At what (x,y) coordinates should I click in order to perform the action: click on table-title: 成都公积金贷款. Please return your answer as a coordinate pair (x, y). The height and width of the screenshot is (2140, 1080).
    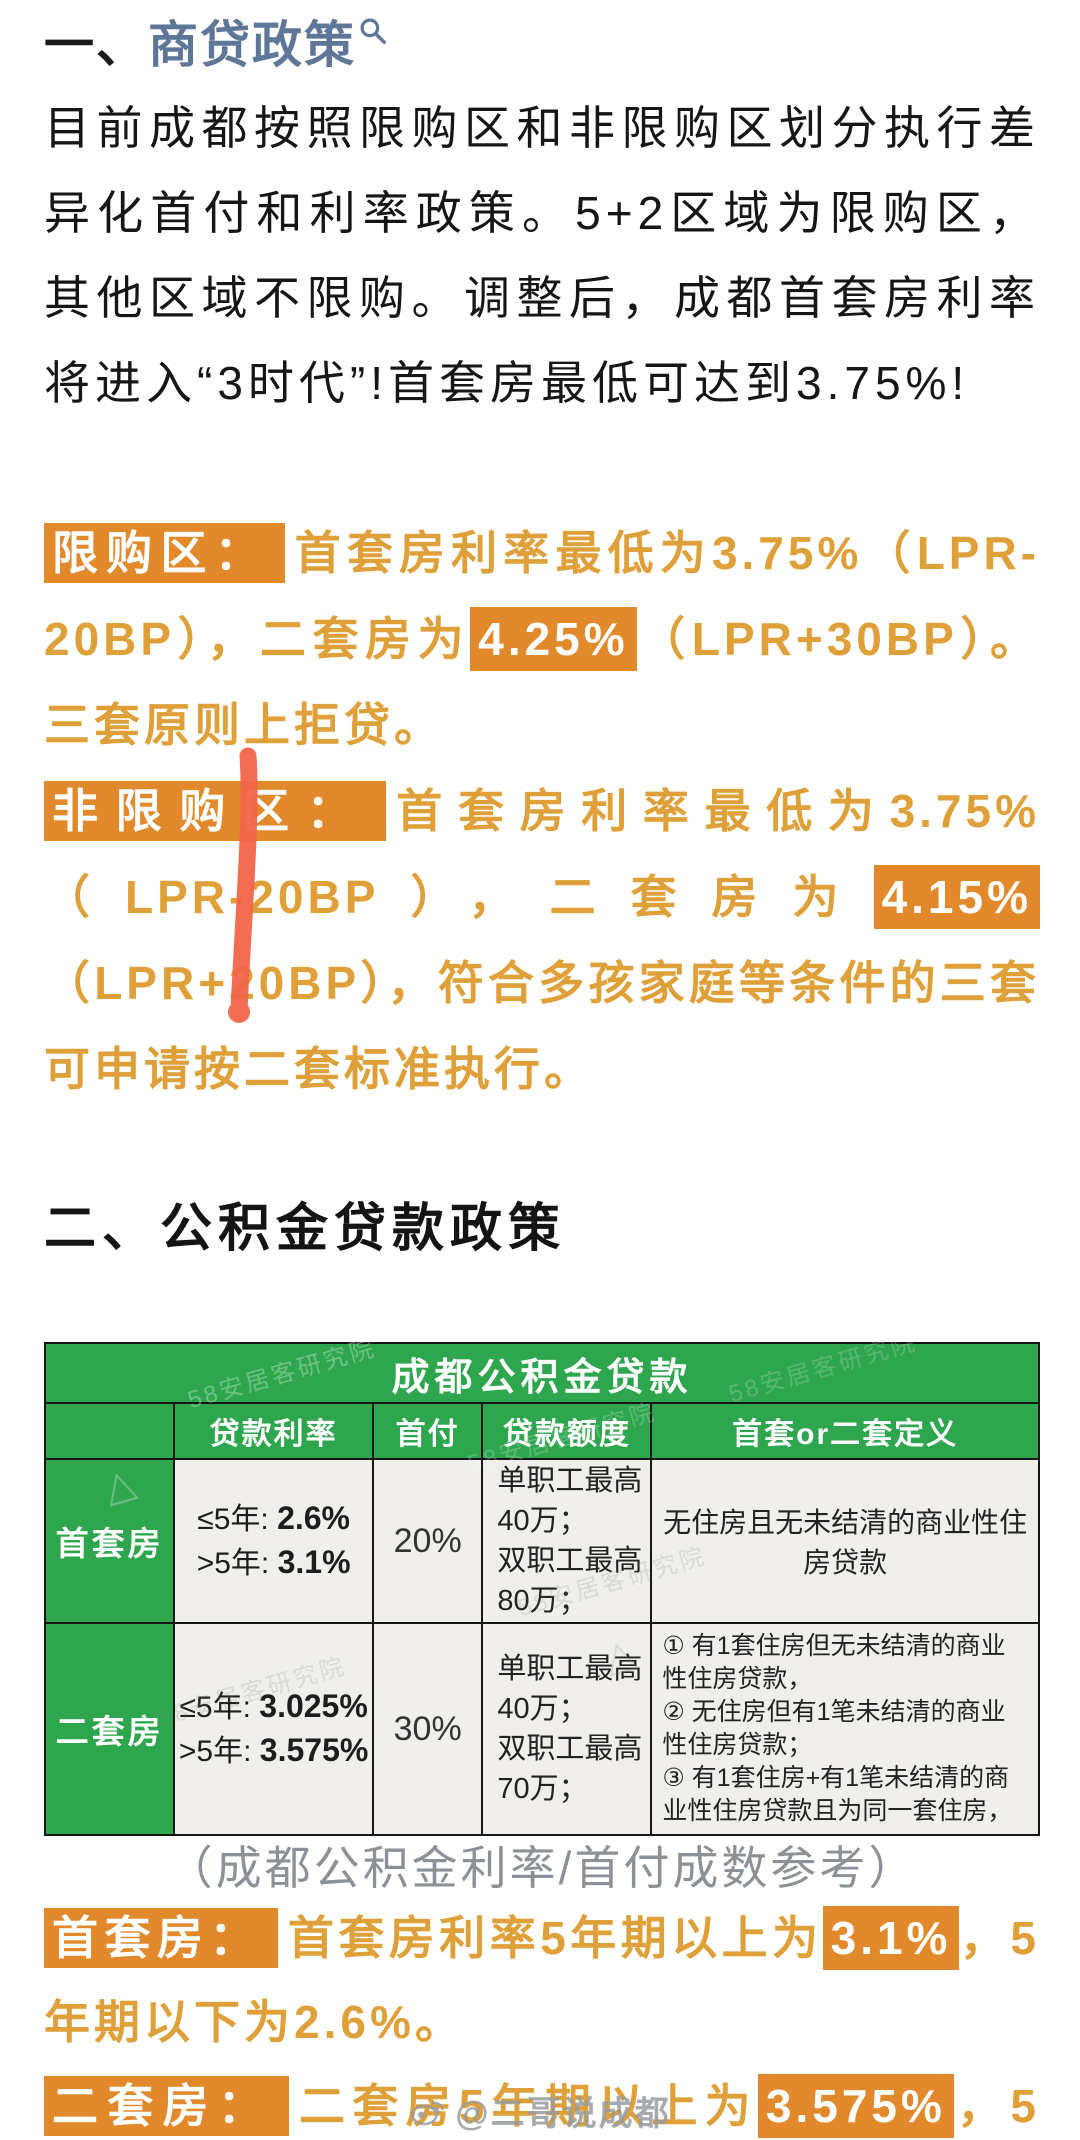
    Looking at the image, I should click on (542, 1373).